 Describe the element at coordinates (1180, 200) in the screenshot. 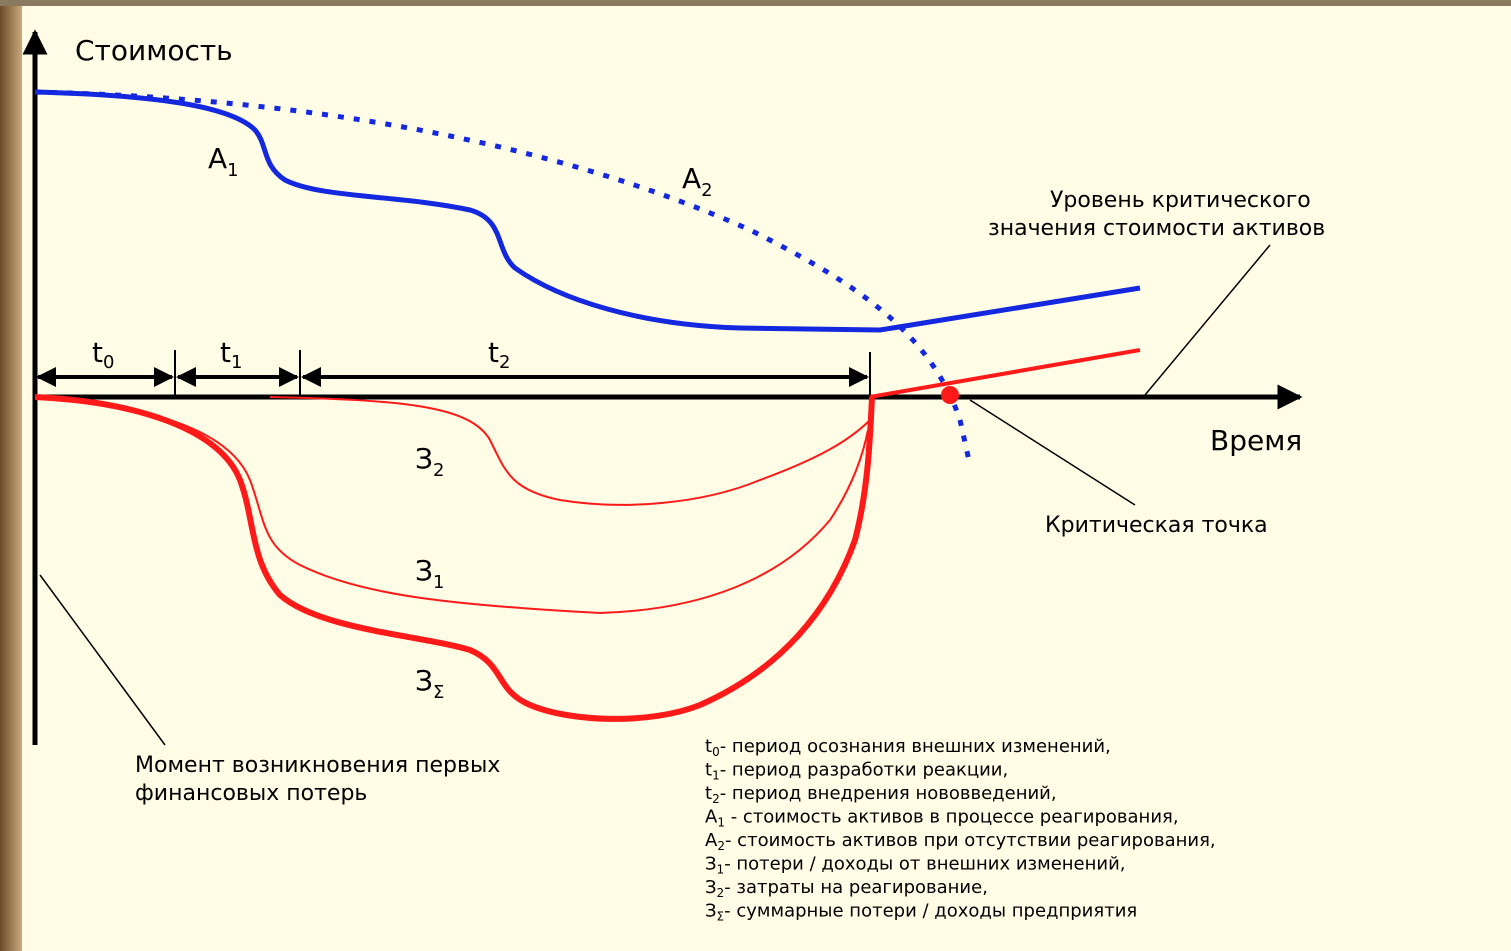

I see `annotation: Уровень критического` at that location.